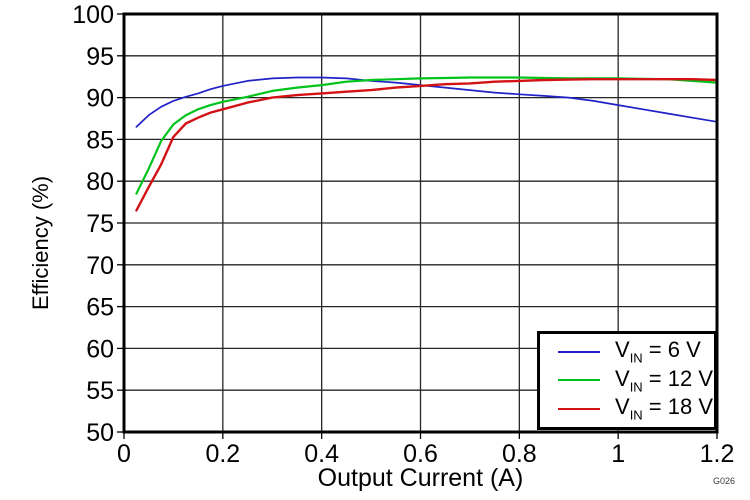 Image resolution: width=750 pixels, height=500 pixels. Describe the element at coordinates (100, 433) in the screenshot. I see `y-tick-label: 50` at that location.